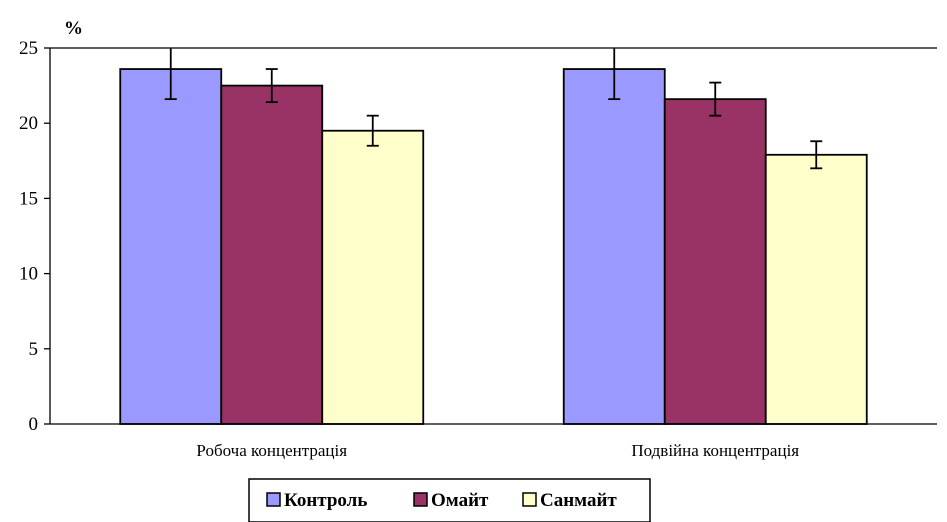  I want to click on x-category-label: Подвійна концентрація, so click(715, 450).